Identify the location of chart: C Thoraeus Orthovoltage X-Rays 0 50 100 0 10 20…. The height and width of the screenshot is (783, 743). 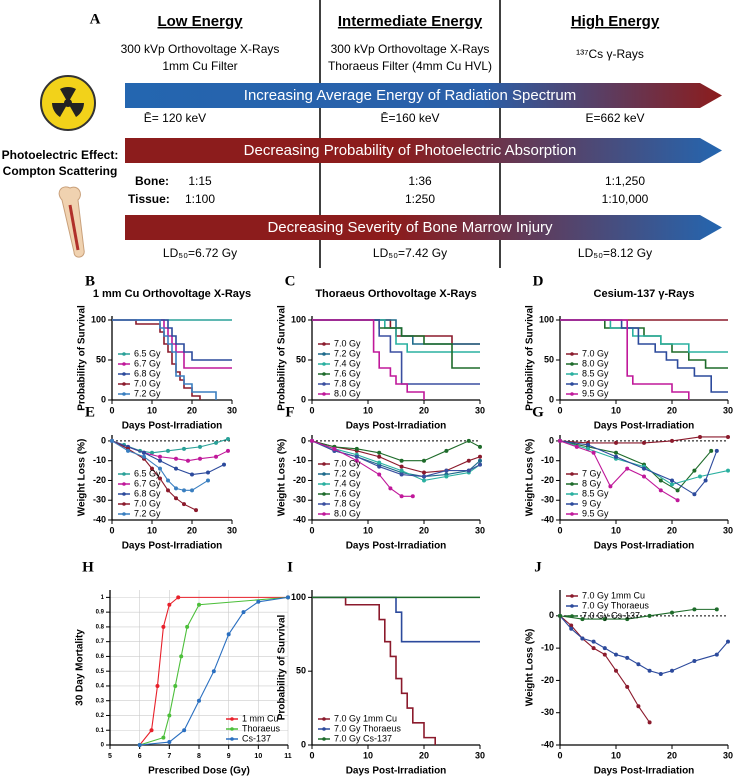
(381, 352).